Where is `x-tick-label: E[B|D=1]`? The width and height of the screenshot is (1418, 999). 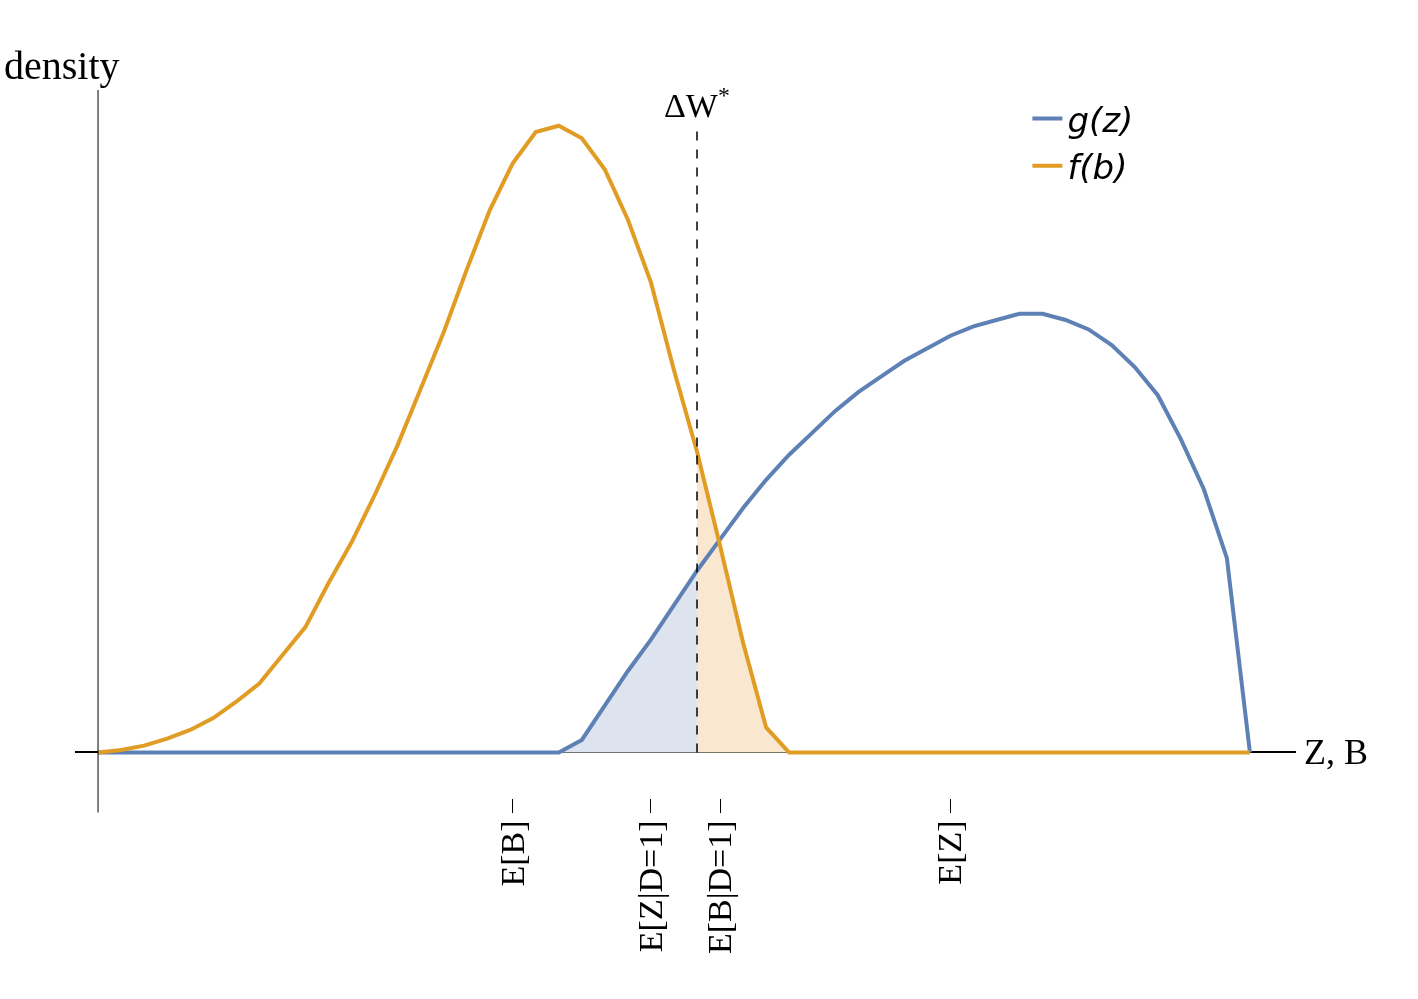
x-tick-label: E[B|D=1] is located at coordinates (720, 887).